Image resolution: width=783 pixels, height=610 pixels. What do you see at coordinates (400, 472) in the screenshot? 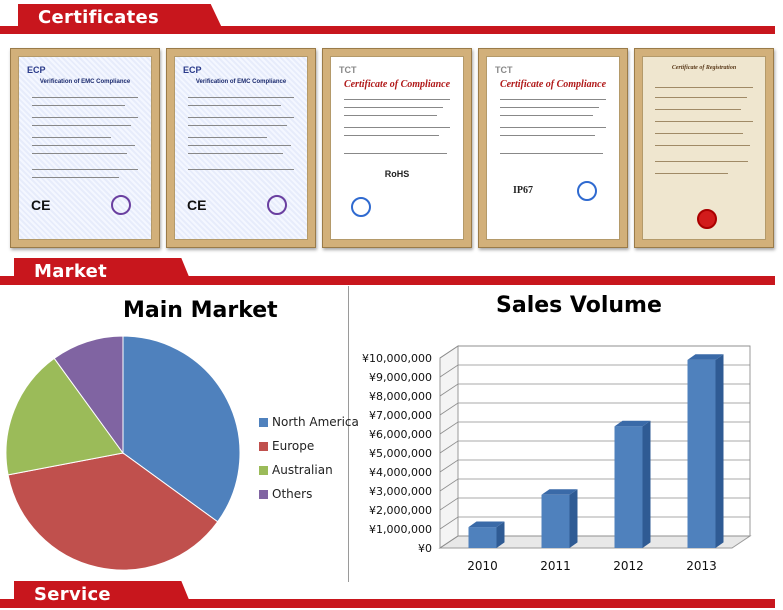
I see `y-tick-label: ¥4,000,000` at bounding box center [400, 472].